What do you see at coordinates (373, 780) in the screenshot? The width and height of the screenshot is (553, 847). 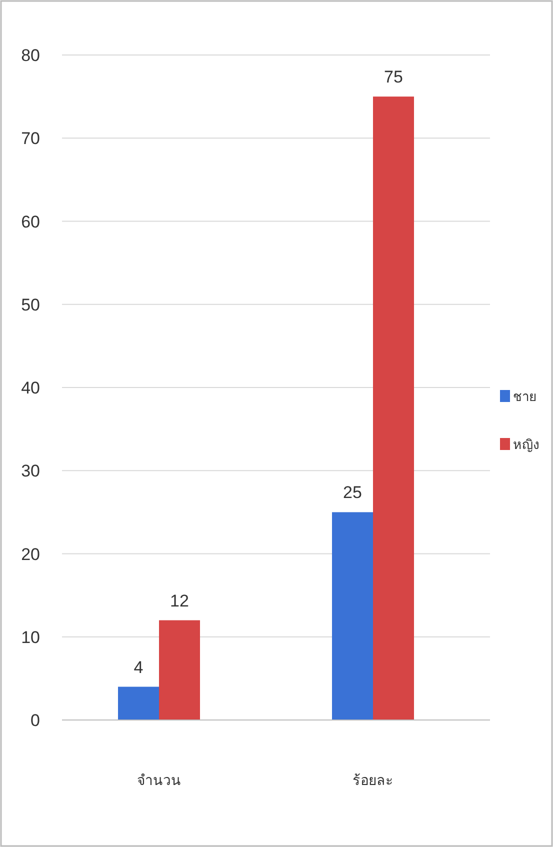 I see `x-tick-label: ร้อยละ` at bounding box center [373, 780].